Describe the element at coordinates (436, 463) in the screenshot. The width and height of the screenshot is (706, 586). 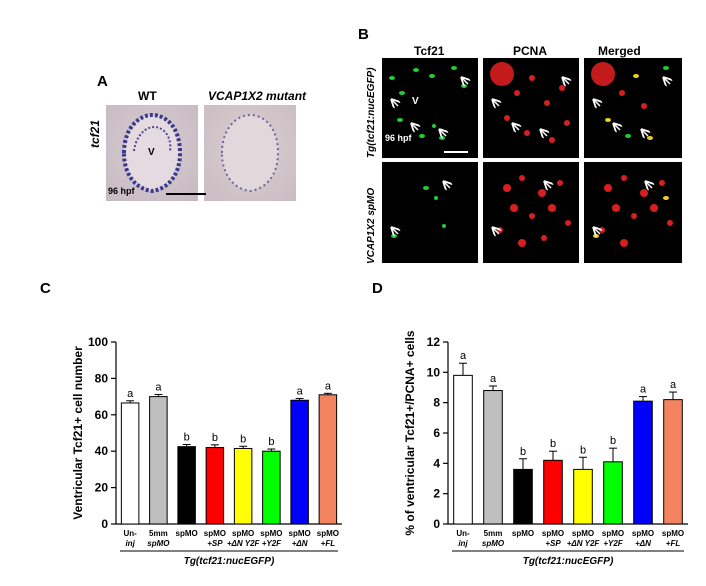
I see `chart-d-y-tick-label: 4` at that location.